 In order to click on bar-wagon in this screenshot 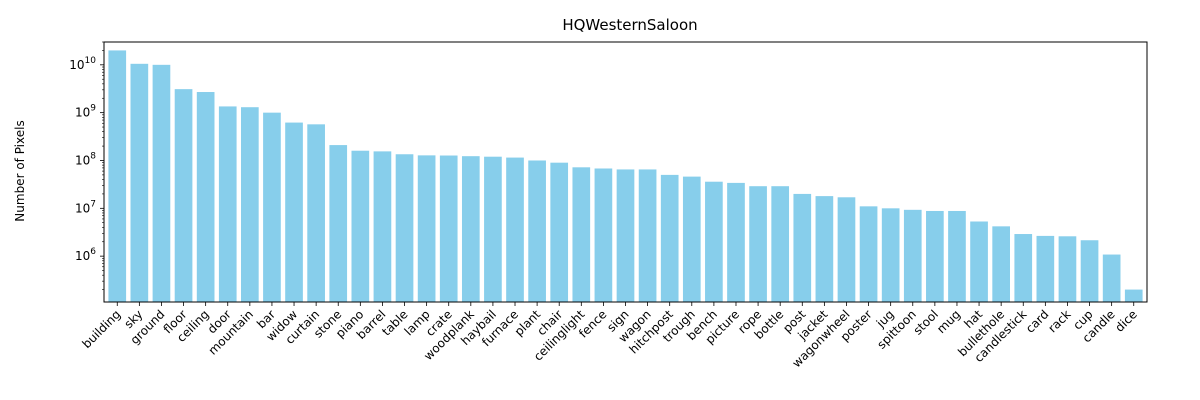, I will do `click(647, 235)`.